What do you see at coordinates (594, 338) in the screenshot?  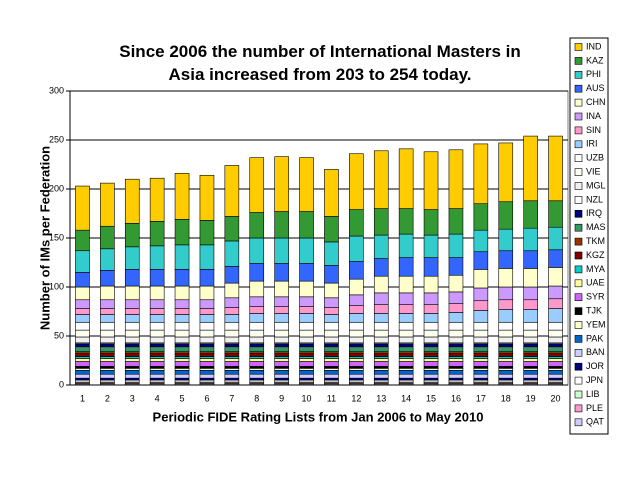 I see `legend-label: PAK` at bounding box center [594, 338].